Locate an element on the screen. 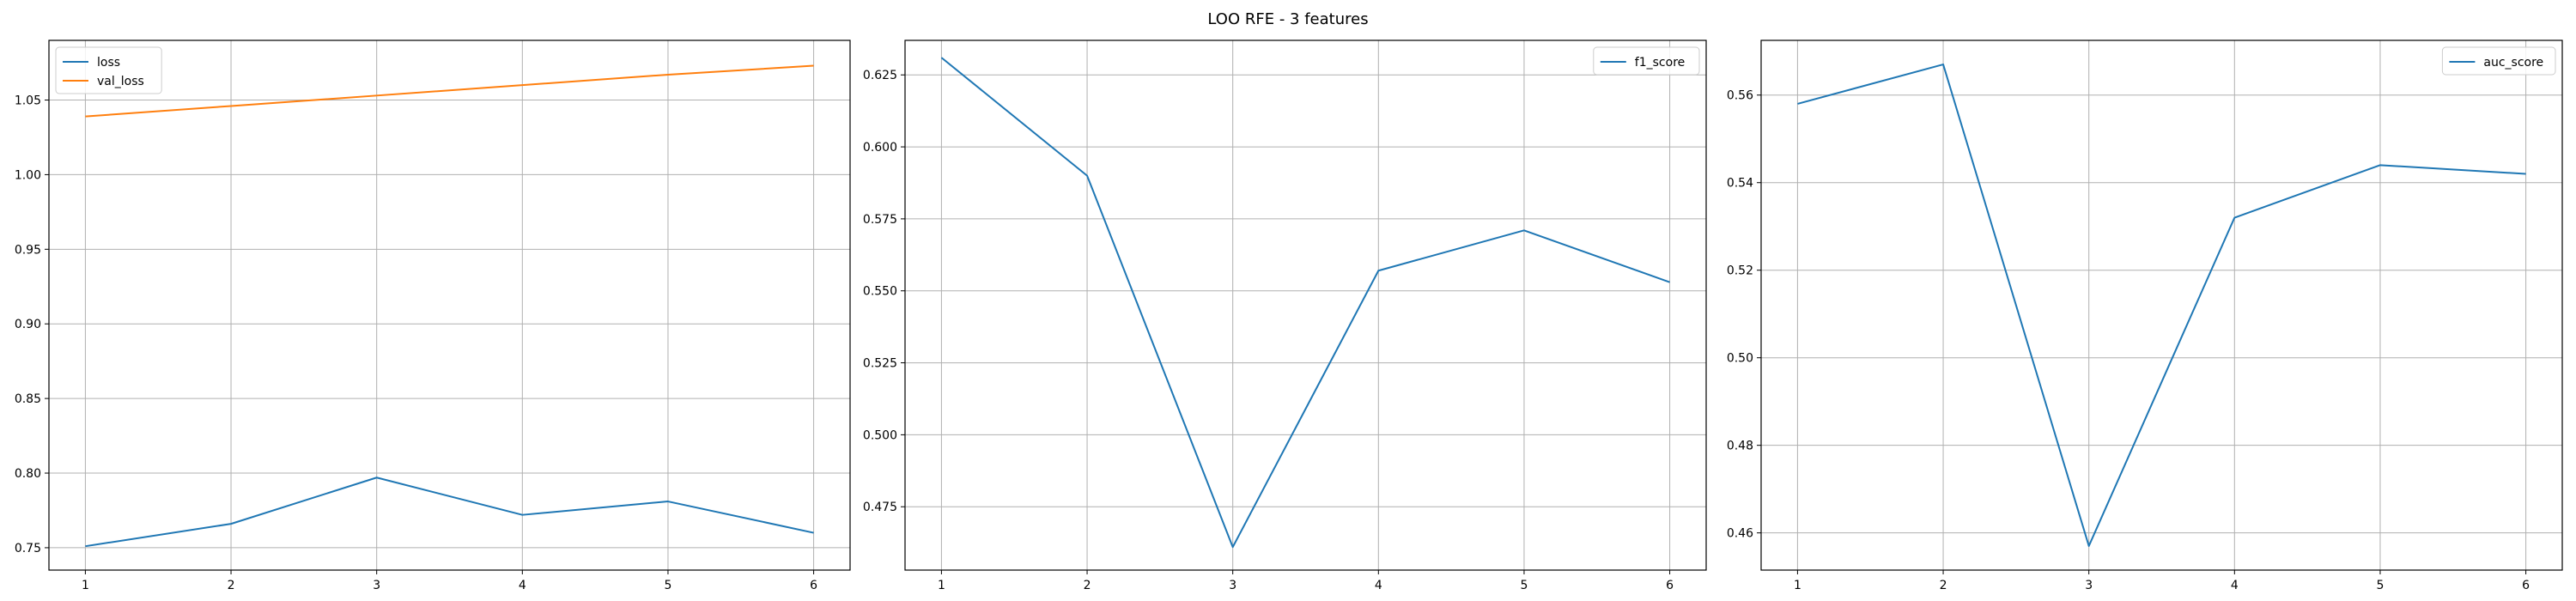 Image resolution: width=2576 pixels, height=601 pixels. y-tick-label: 0.95 is located at coordinates (28, 250).